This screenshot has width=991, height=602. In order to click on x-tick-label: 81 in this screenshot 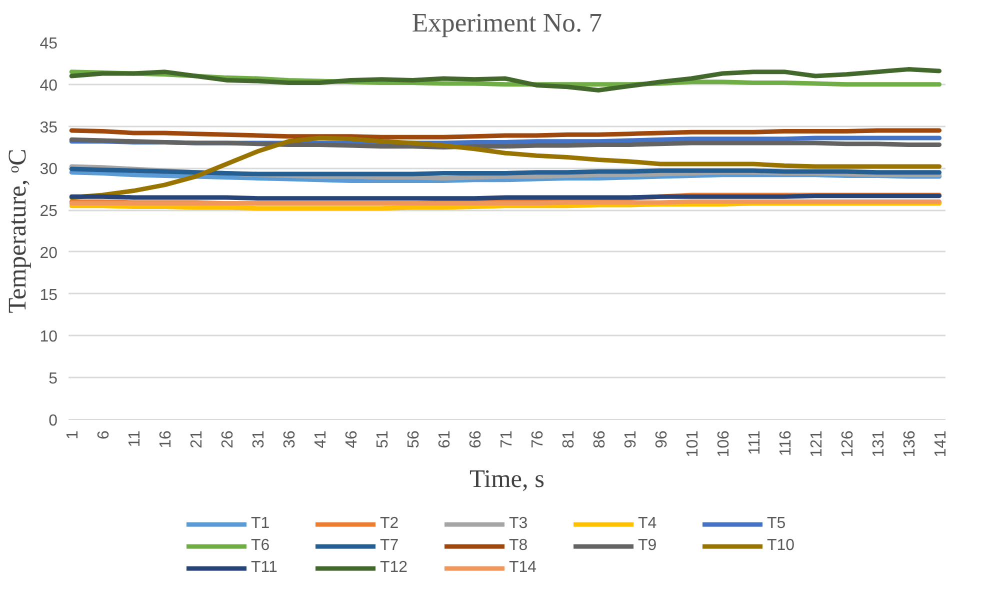, I will do `click(569, 439)`.